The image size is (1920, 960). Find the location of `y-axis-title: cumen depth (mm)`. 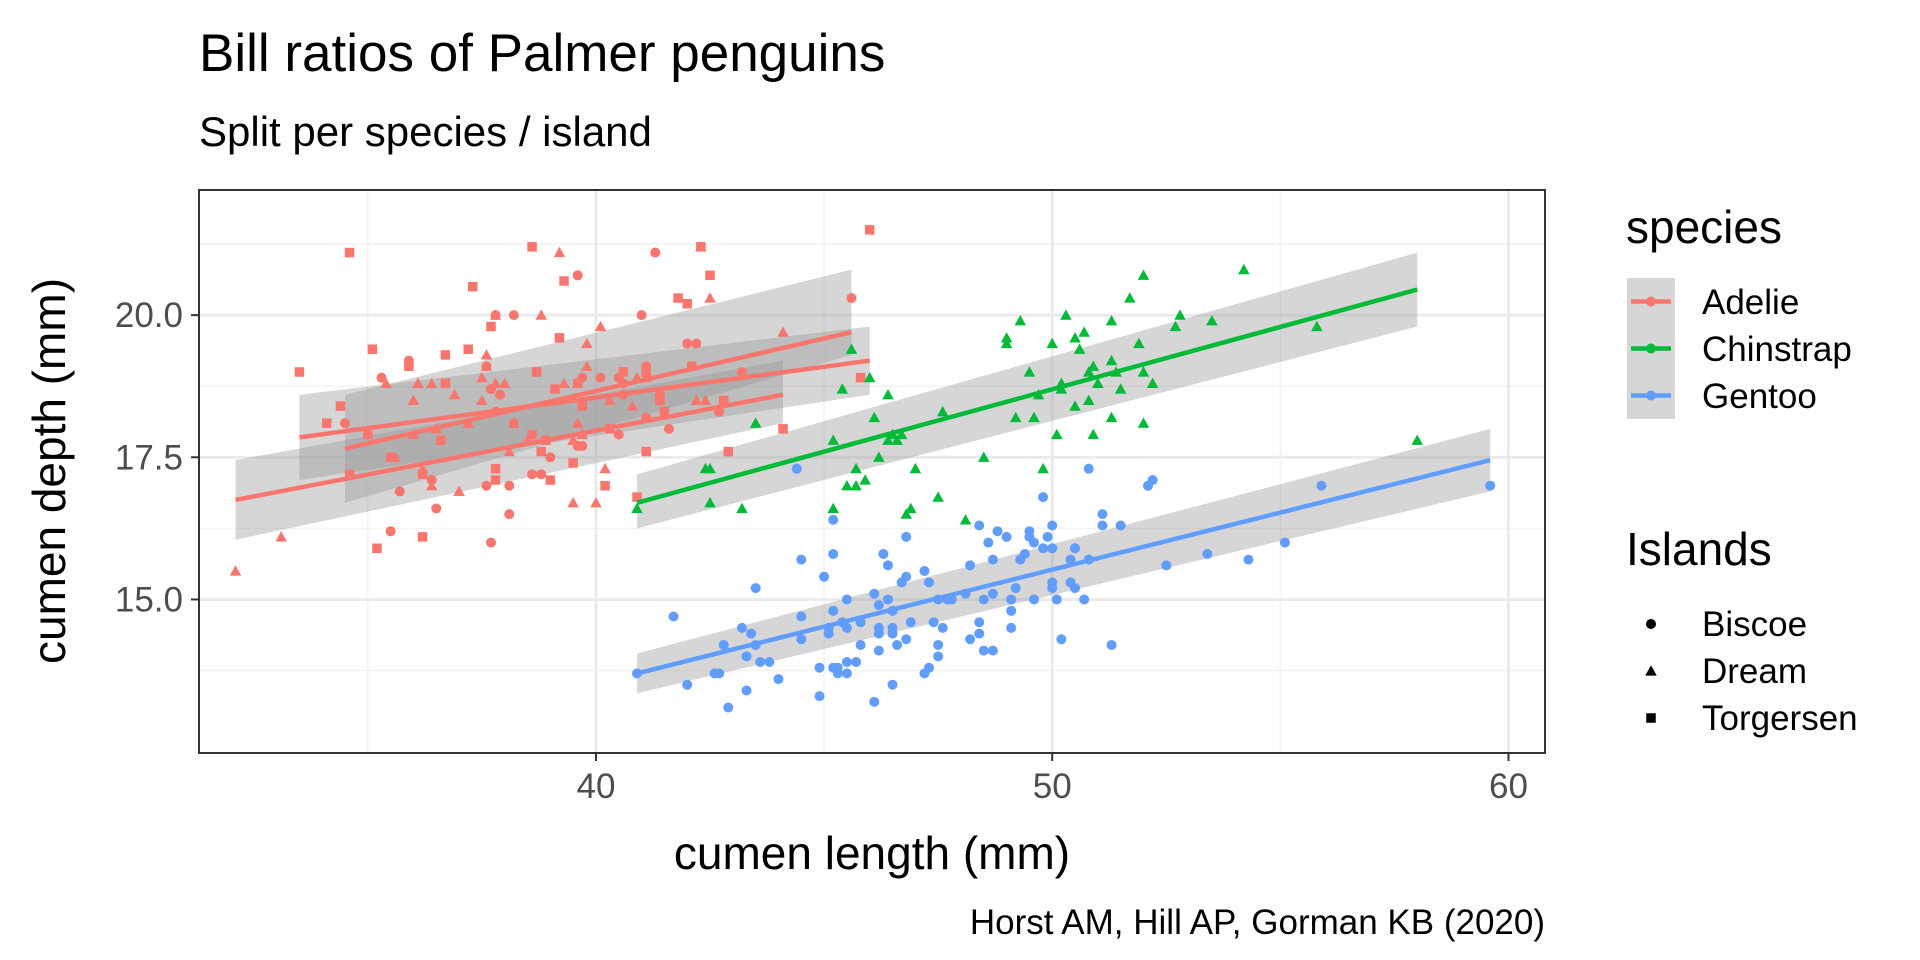

y-axis-title: cumen depth (mm) is located at coordinates (49, 471).